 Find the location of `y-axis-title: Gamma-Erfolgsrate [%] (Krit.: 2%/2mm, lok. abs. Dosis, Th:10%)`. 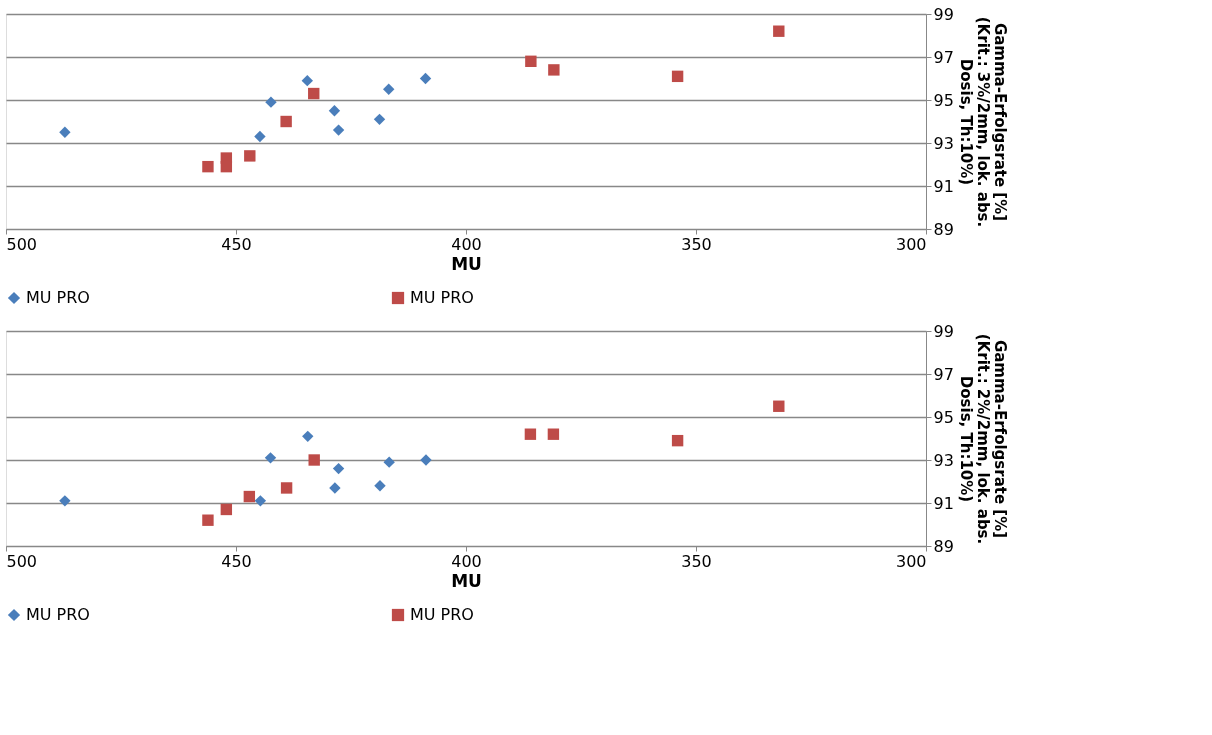

y-axis-title: Gamma-Erfolgsrate [%] (Krit.: 2%/2mm, lok. abs. Dosis, Th:10%) is located at coordinates (982, 439).